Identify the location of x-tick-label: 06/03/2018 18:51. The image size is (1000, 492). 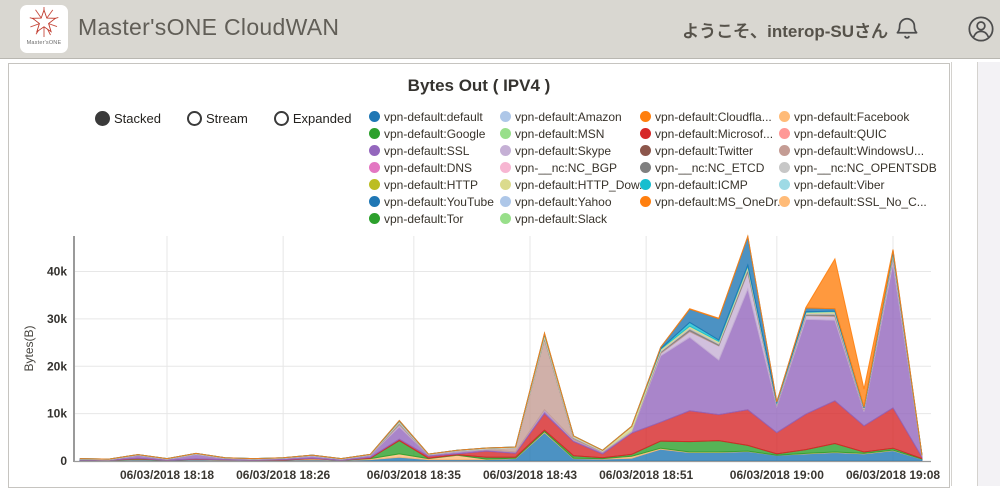
(646, 475).